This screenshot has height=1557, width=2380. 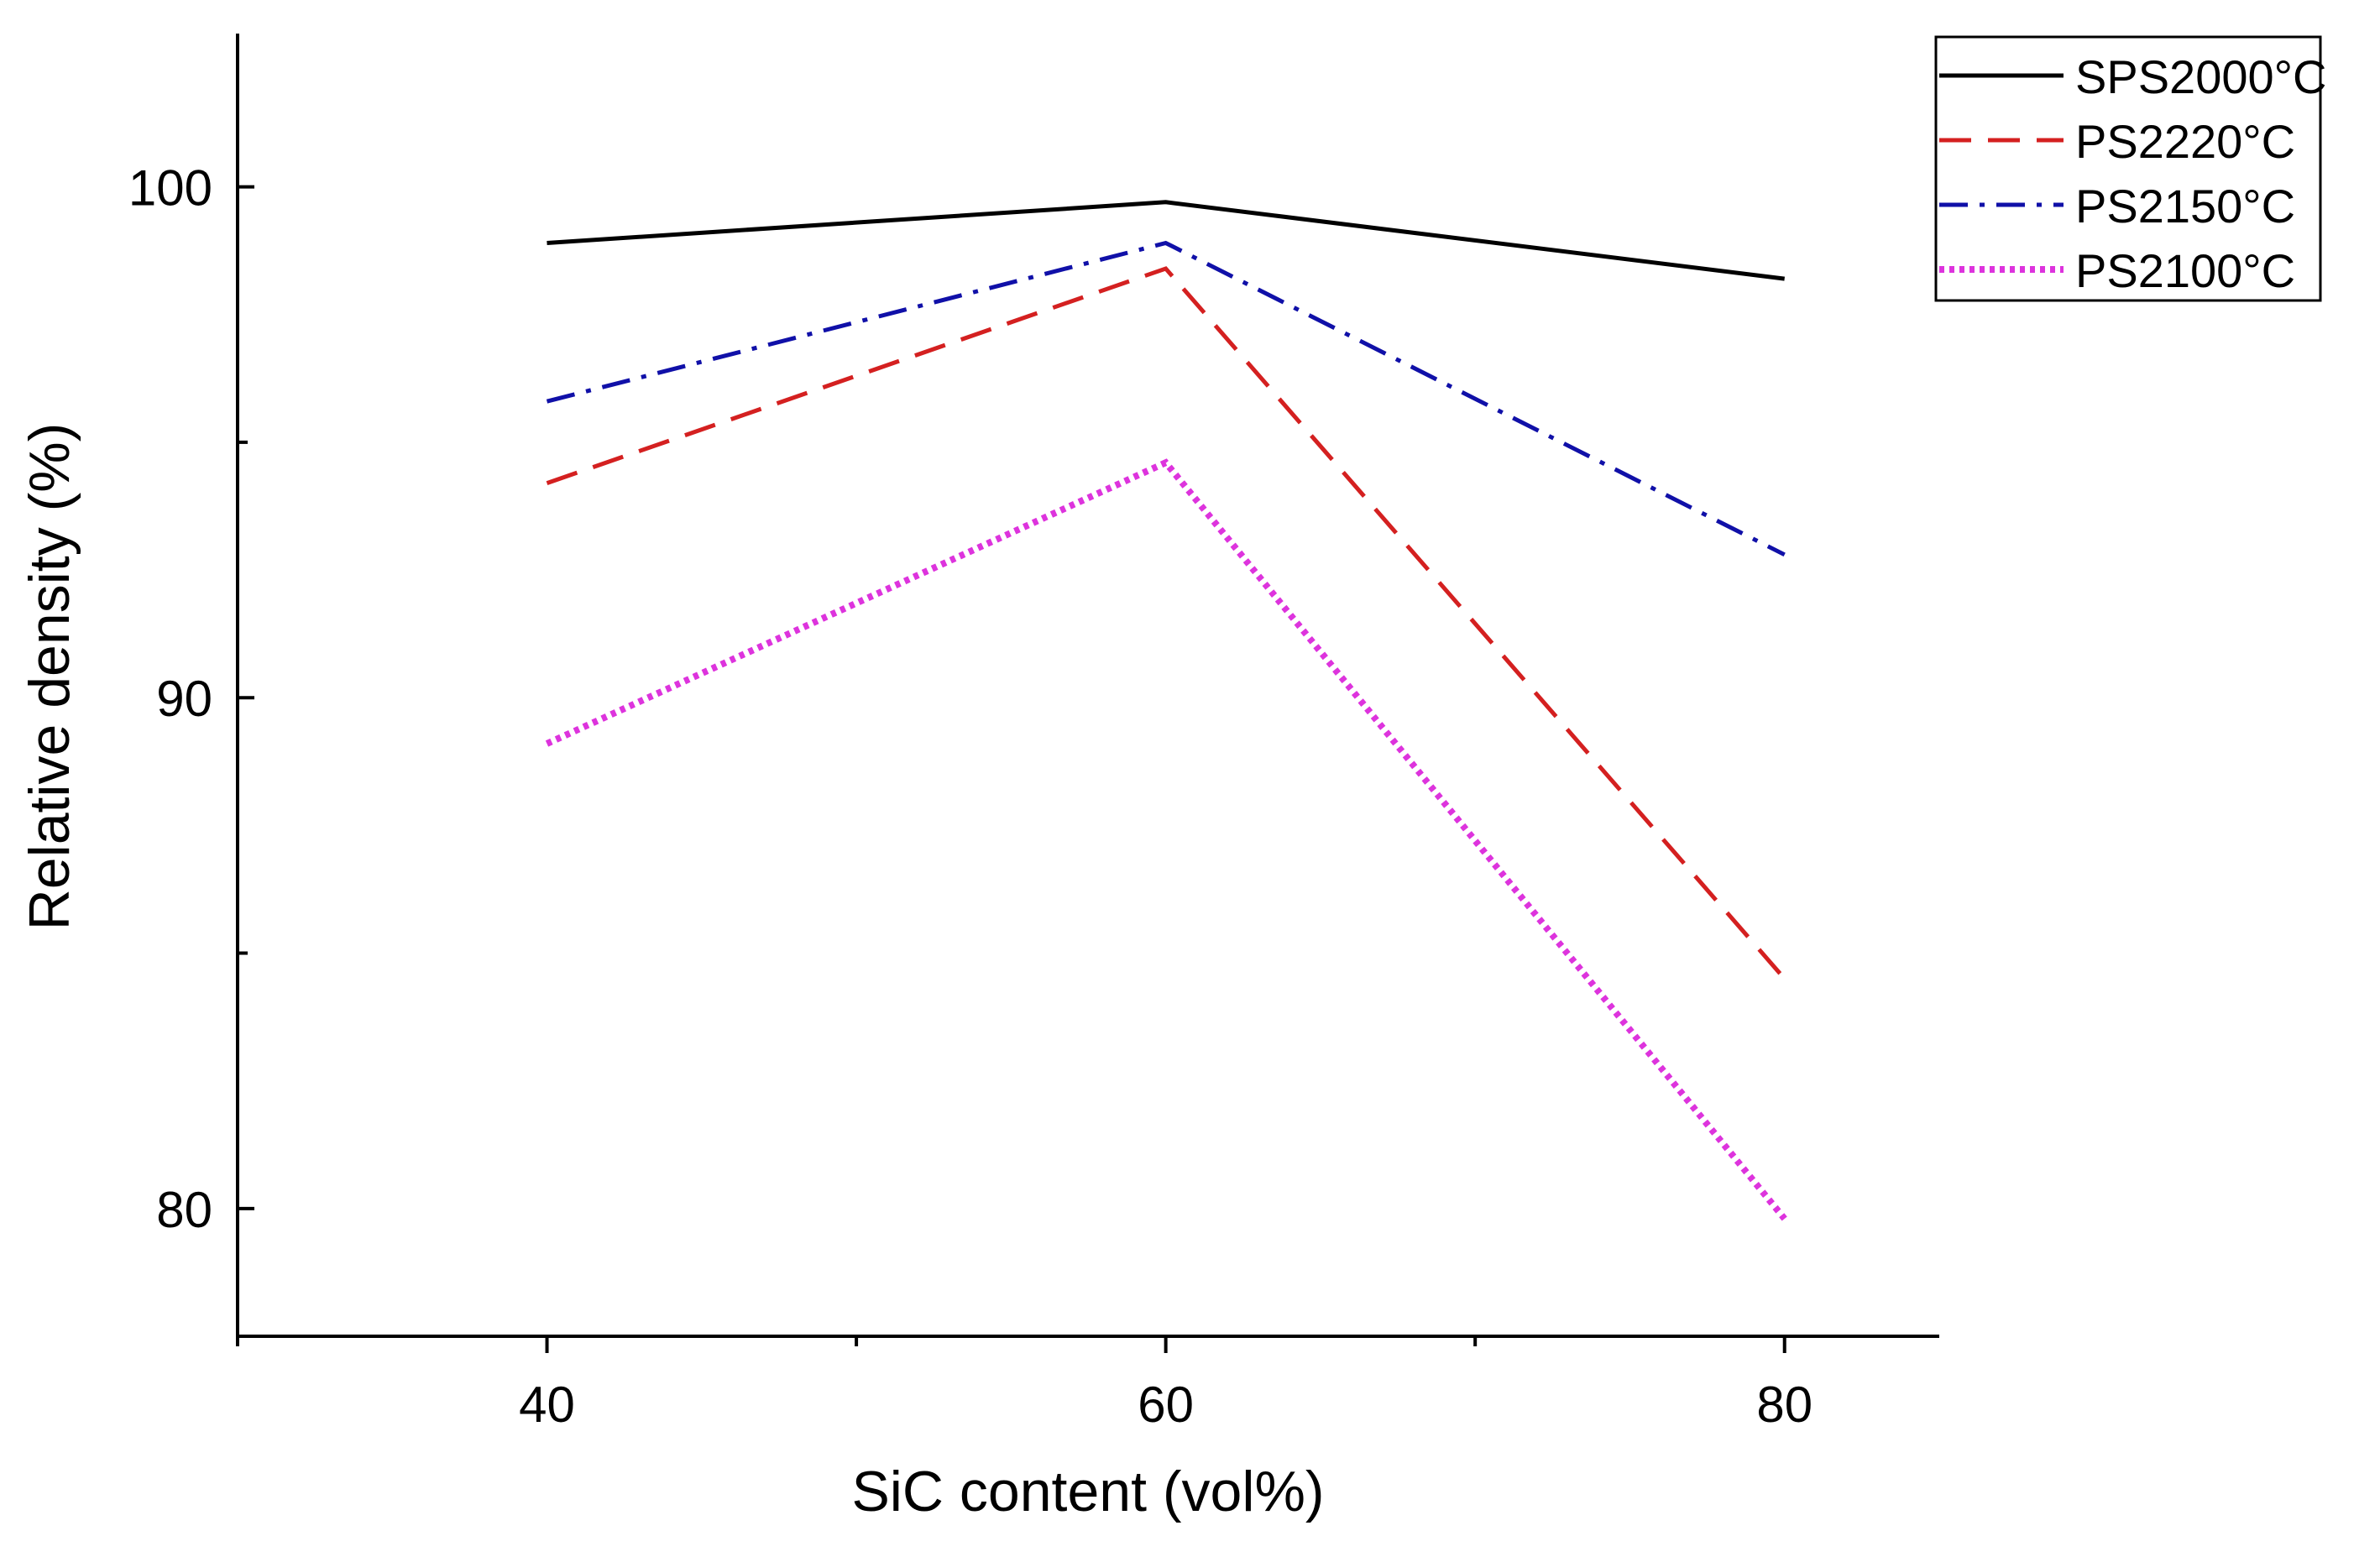 I want to click on x-tick-label: 40, so click(x=547, y=1405).